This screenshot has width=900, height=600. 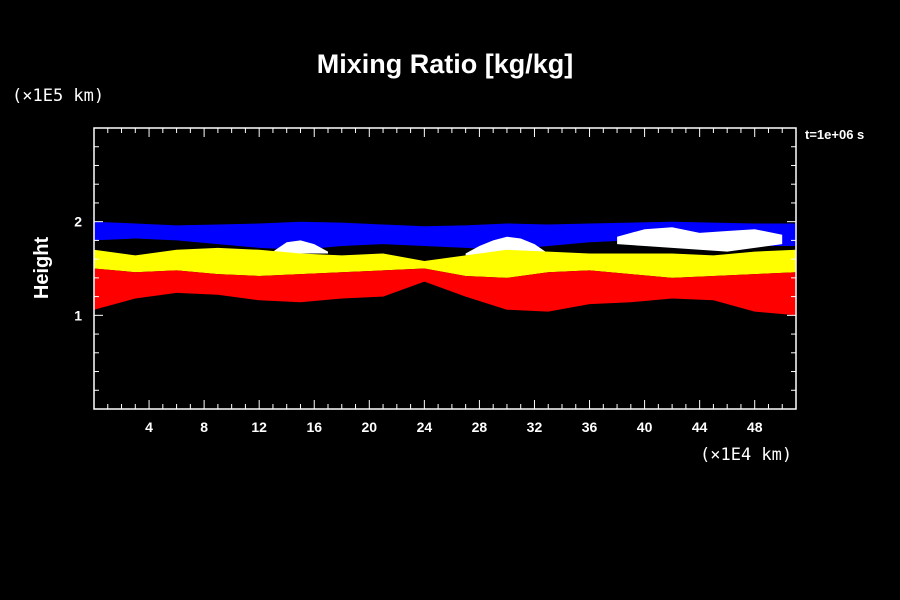 What do you see at coordinates (445, 64) in the screenshot?
I see `chart-title: Mixing Ratio [kg/kg]` at bounding box center [445, 64].